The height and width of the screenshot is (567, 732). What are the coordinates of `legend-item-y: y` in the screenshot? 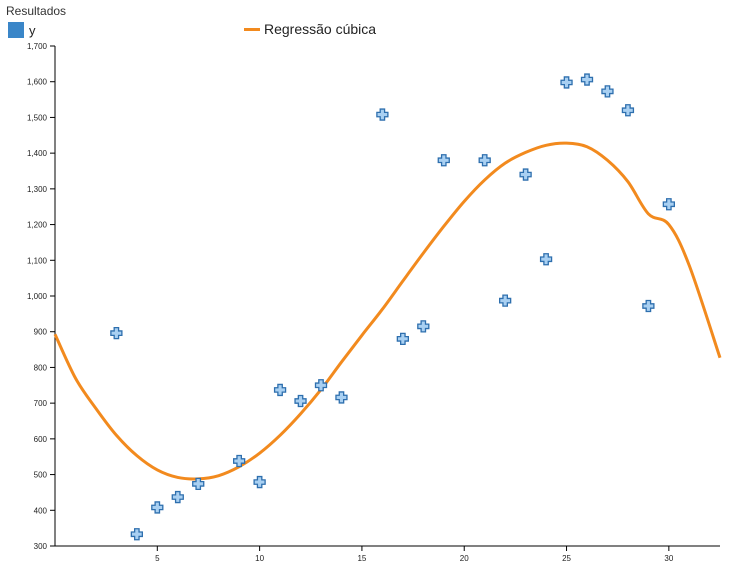 It's located at (22, 30).